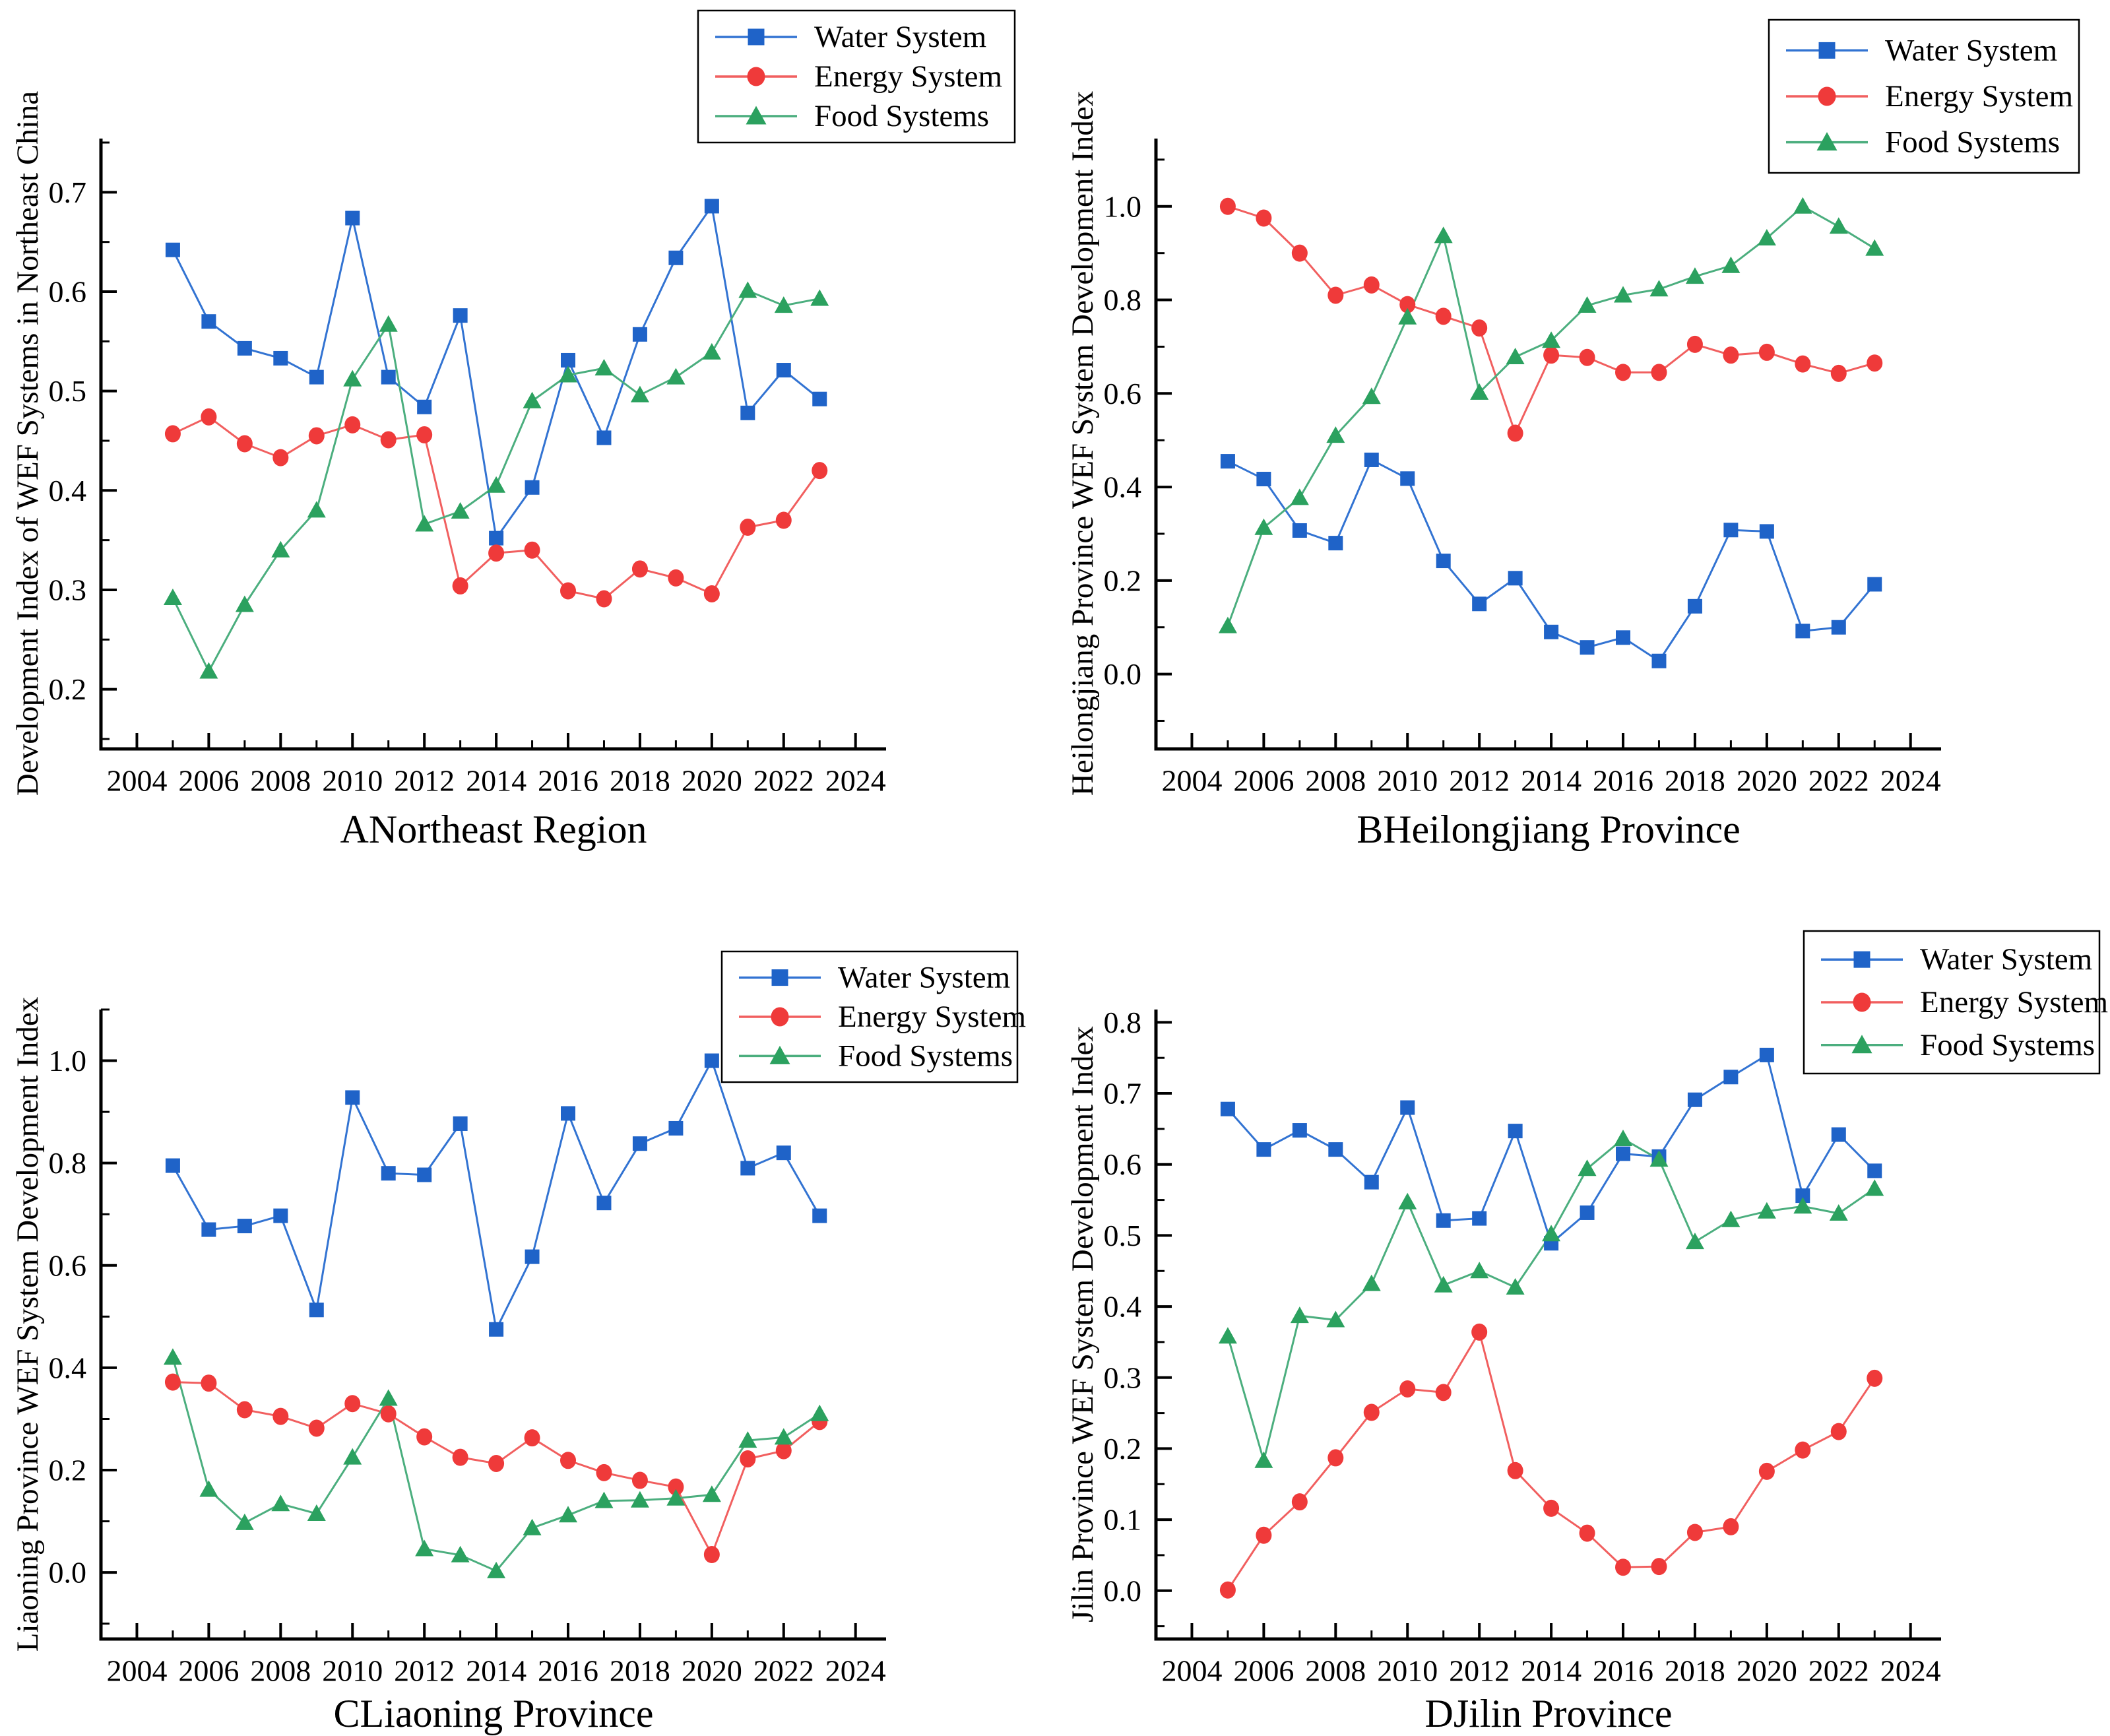 This screenshot has height=1736, width=2110. What do you see at coordinates (68, 192) in the screenshot?
I see `y-axis-tick-label: 0.7` at bounding box center [68, 192].